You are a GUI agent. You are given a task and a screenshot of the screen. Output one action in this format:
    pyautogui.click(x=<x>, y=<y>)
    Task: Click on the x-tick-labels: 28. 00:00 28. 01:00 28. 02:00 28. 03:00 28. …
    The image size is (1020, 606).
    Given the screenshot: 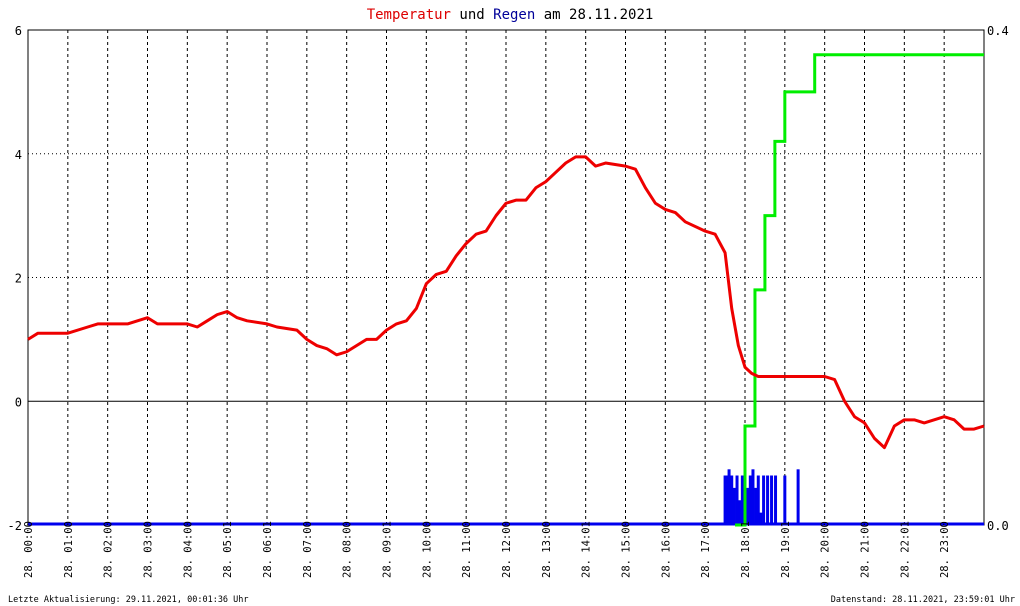 What is the action you would take?
    pyautogui.click(x=487, y=549)
    